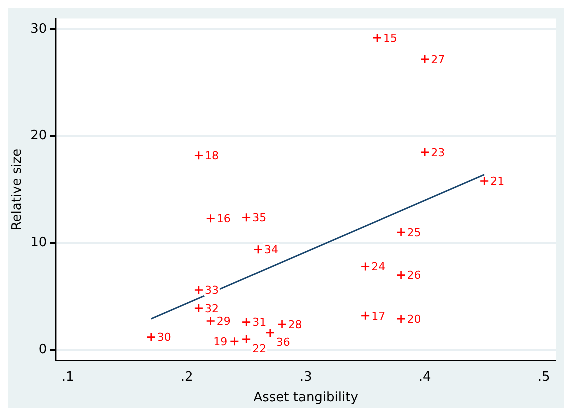 This screenshot has width=572, height=416. I want to click on annotation: 36, so click(283, 342).